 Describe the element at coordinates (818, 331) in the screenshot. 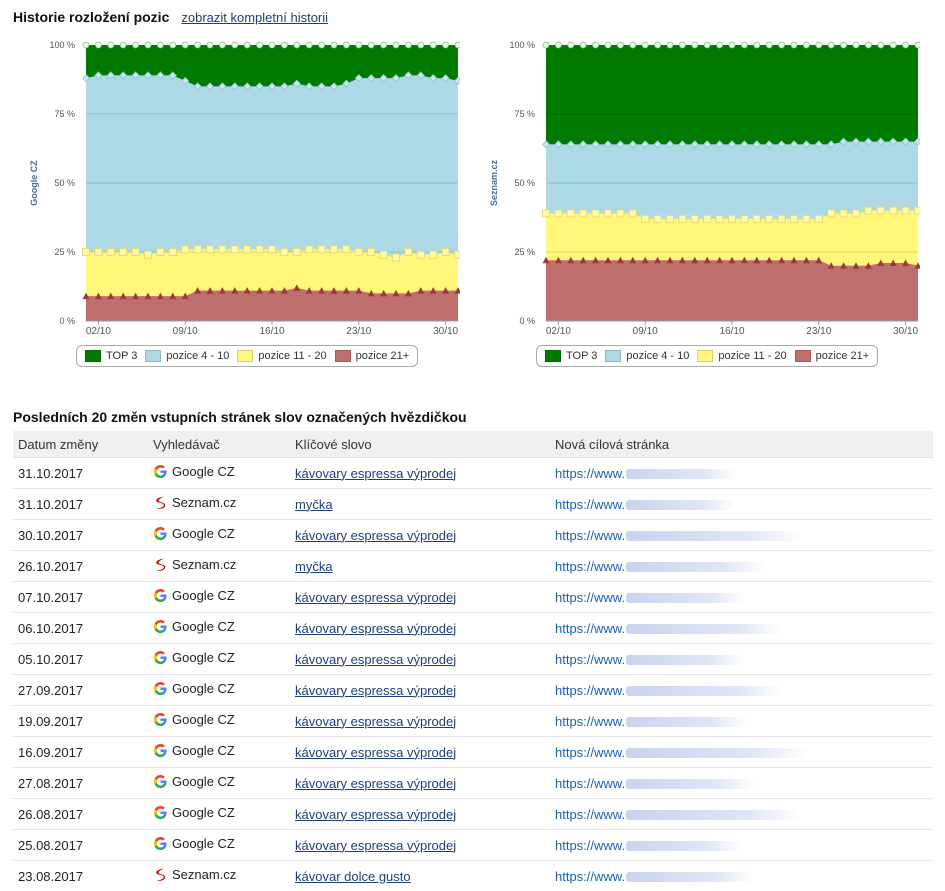

I see `x-tick-label: 23/10` at that location.